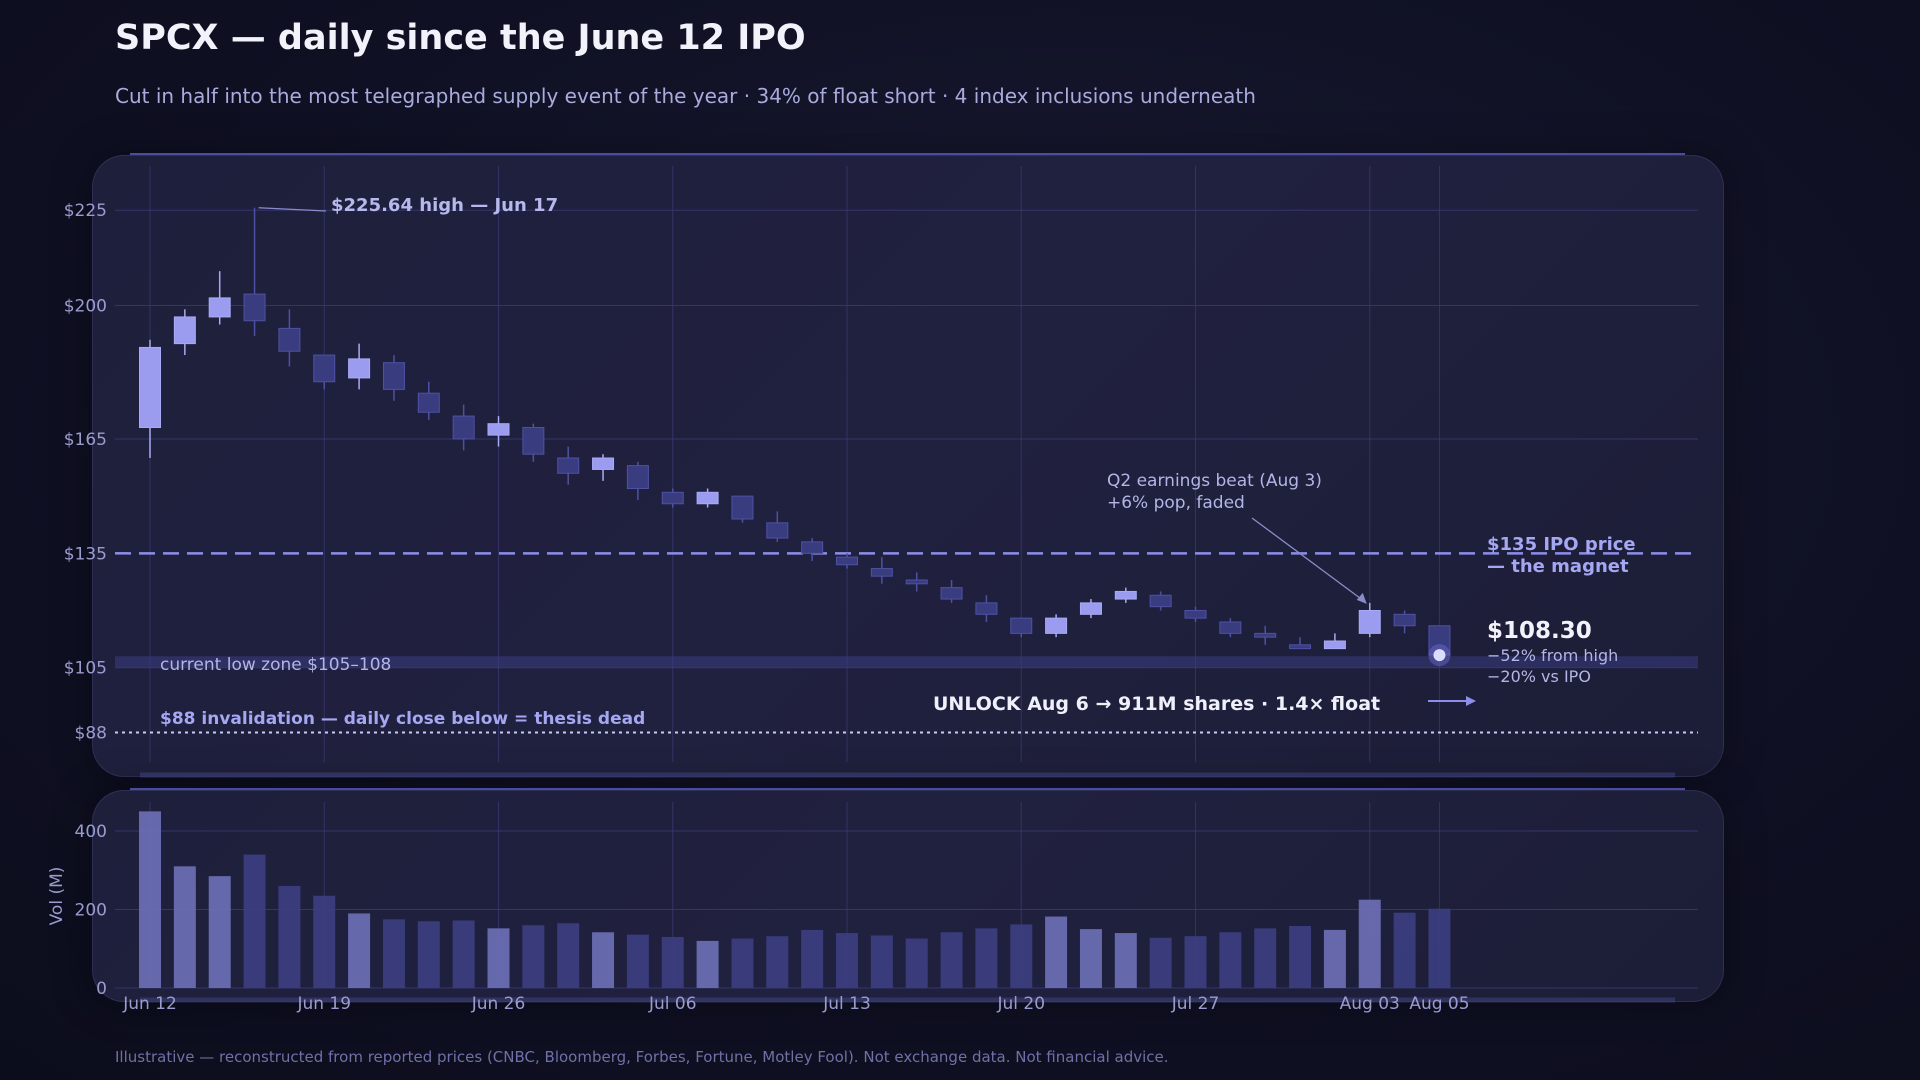 This screenshot has height=1080, width=1920. I want to click on from-high-label: −52% from high, so click(1552, 655).